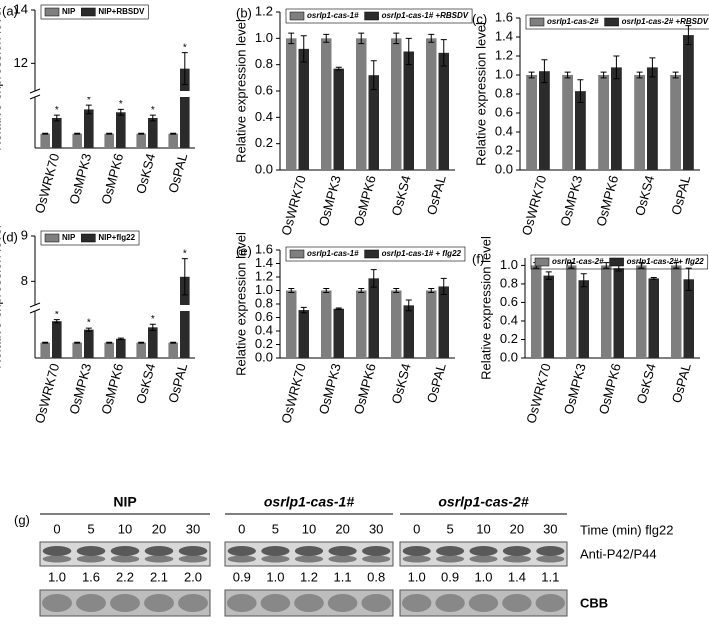 The width and height of the screenshot is (709, 628). What do you see at coordinates (666, 261) in the screenshot?
I see `legend-label: osrlp1-cas-2#+ flg22` at bounding box center [666, 261].